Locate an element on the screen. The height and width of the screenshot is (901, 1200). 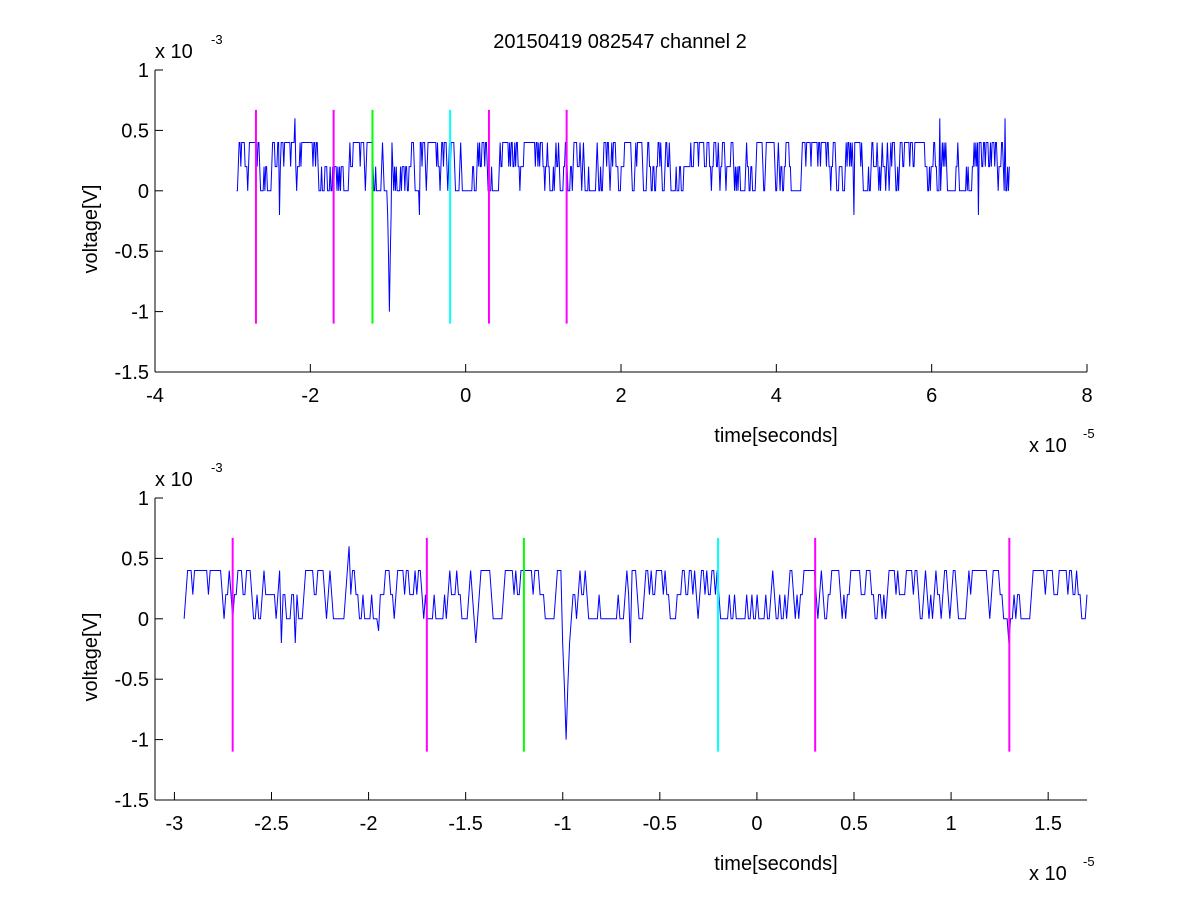
x-tick-label: -1.5 is located at coordinates (465, 824).